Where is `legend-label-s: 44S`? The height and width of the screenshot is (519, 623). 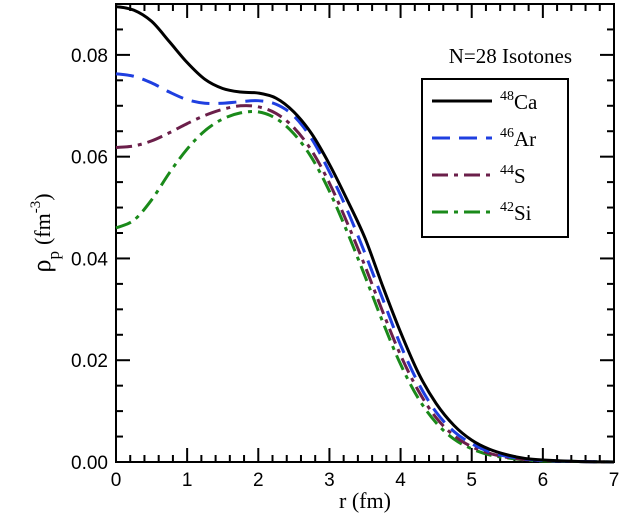 legend-label-s: 44S is located at coordinates (513, 175).